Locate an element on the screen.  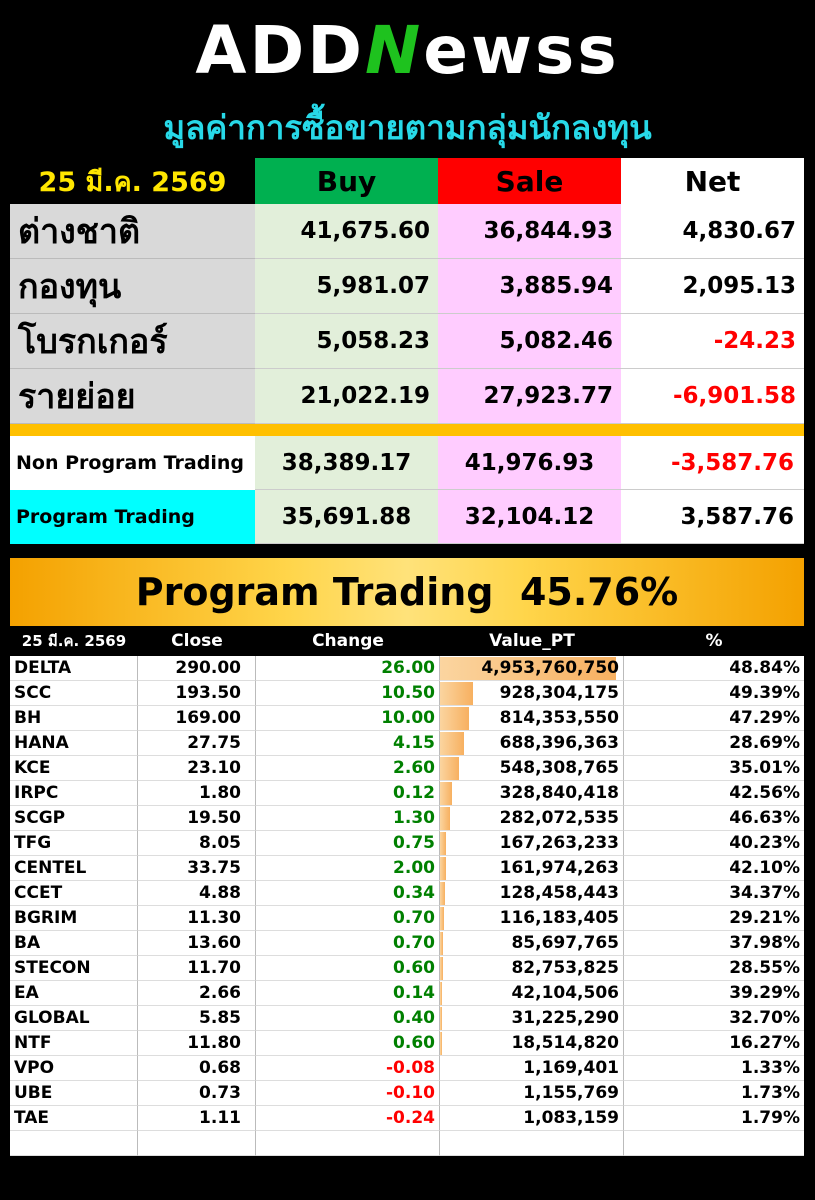
investor-sale: 3,885.94 is located at coordinates (529, 286).